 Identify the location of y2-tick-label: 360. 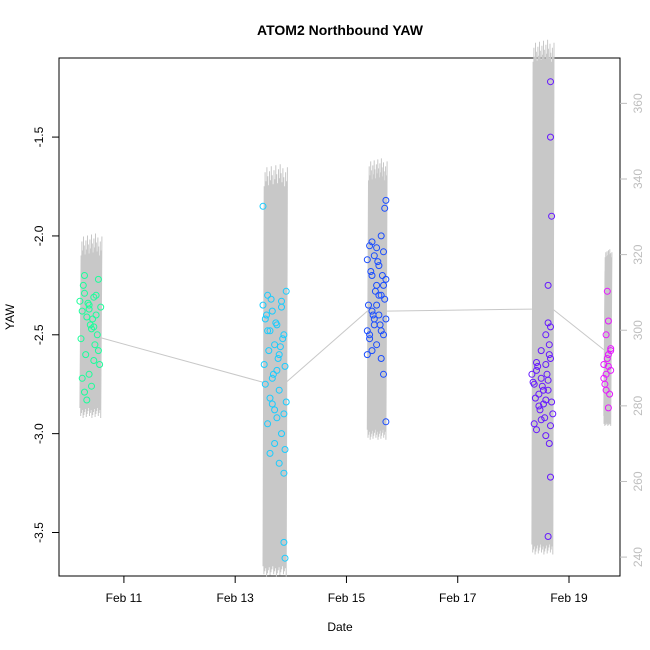
(638, 103).